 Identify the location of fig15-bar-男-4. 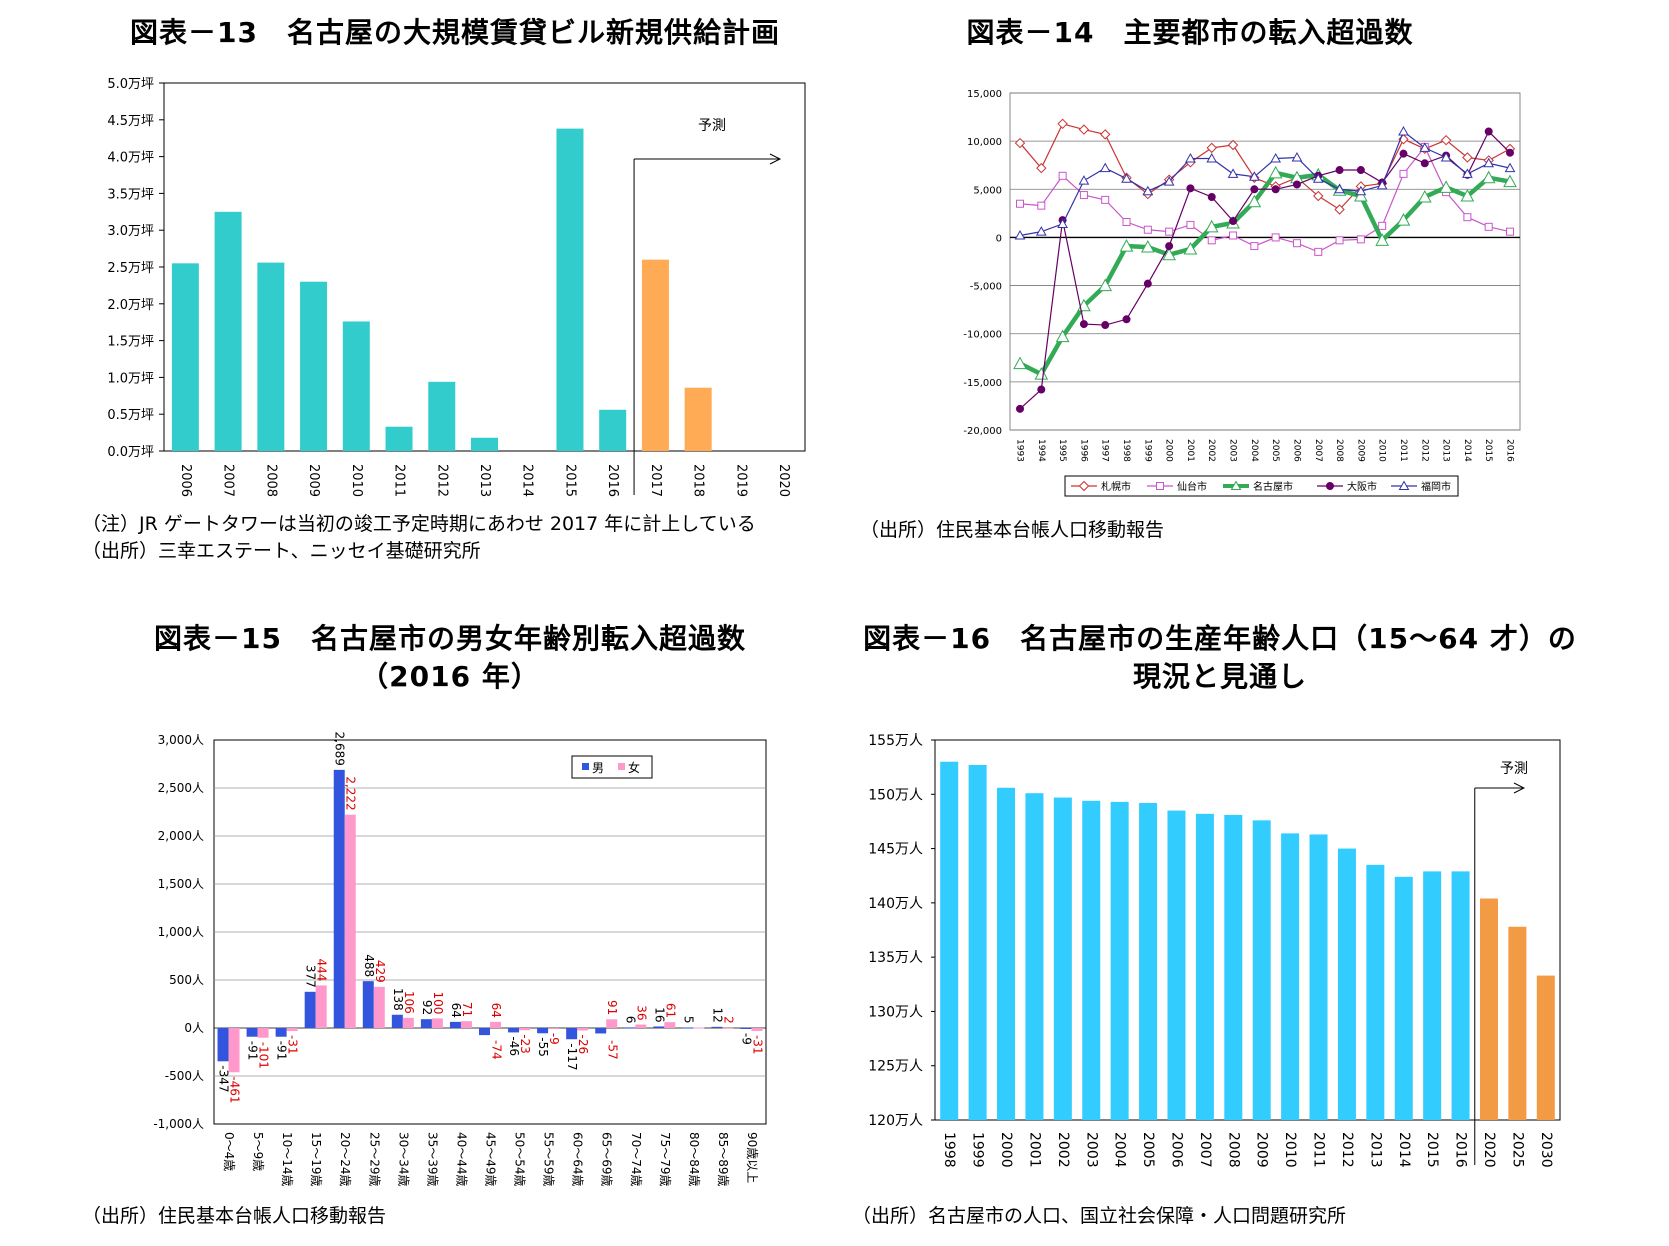
(339, 898).